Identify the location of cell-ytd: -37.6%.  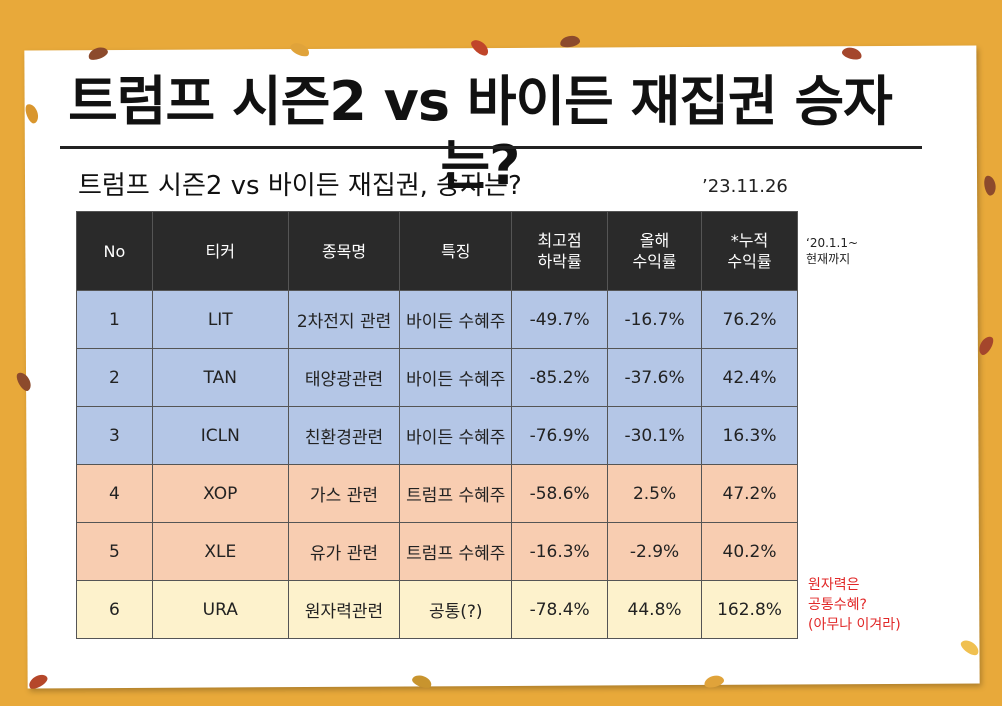
(655, 377).